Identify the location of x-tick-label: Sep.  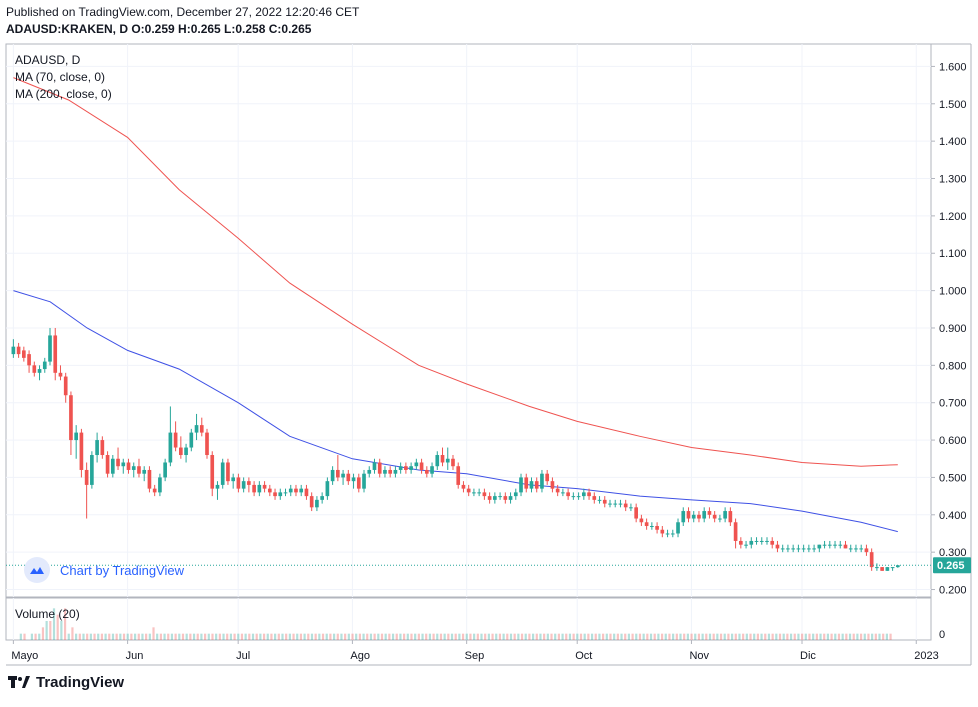
(475, 656).